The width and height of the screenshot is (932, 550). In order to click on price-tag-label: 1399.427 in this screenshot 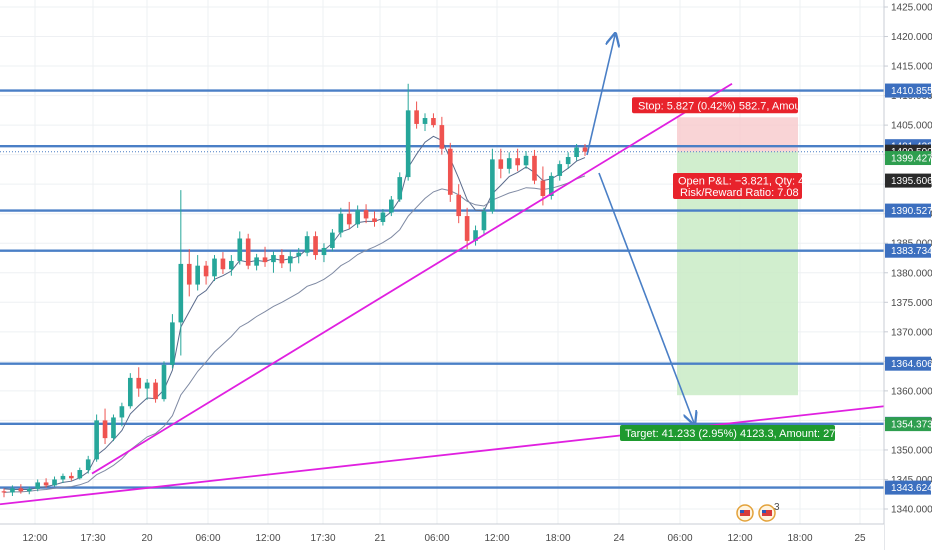, I will do `click(911, 159)`.